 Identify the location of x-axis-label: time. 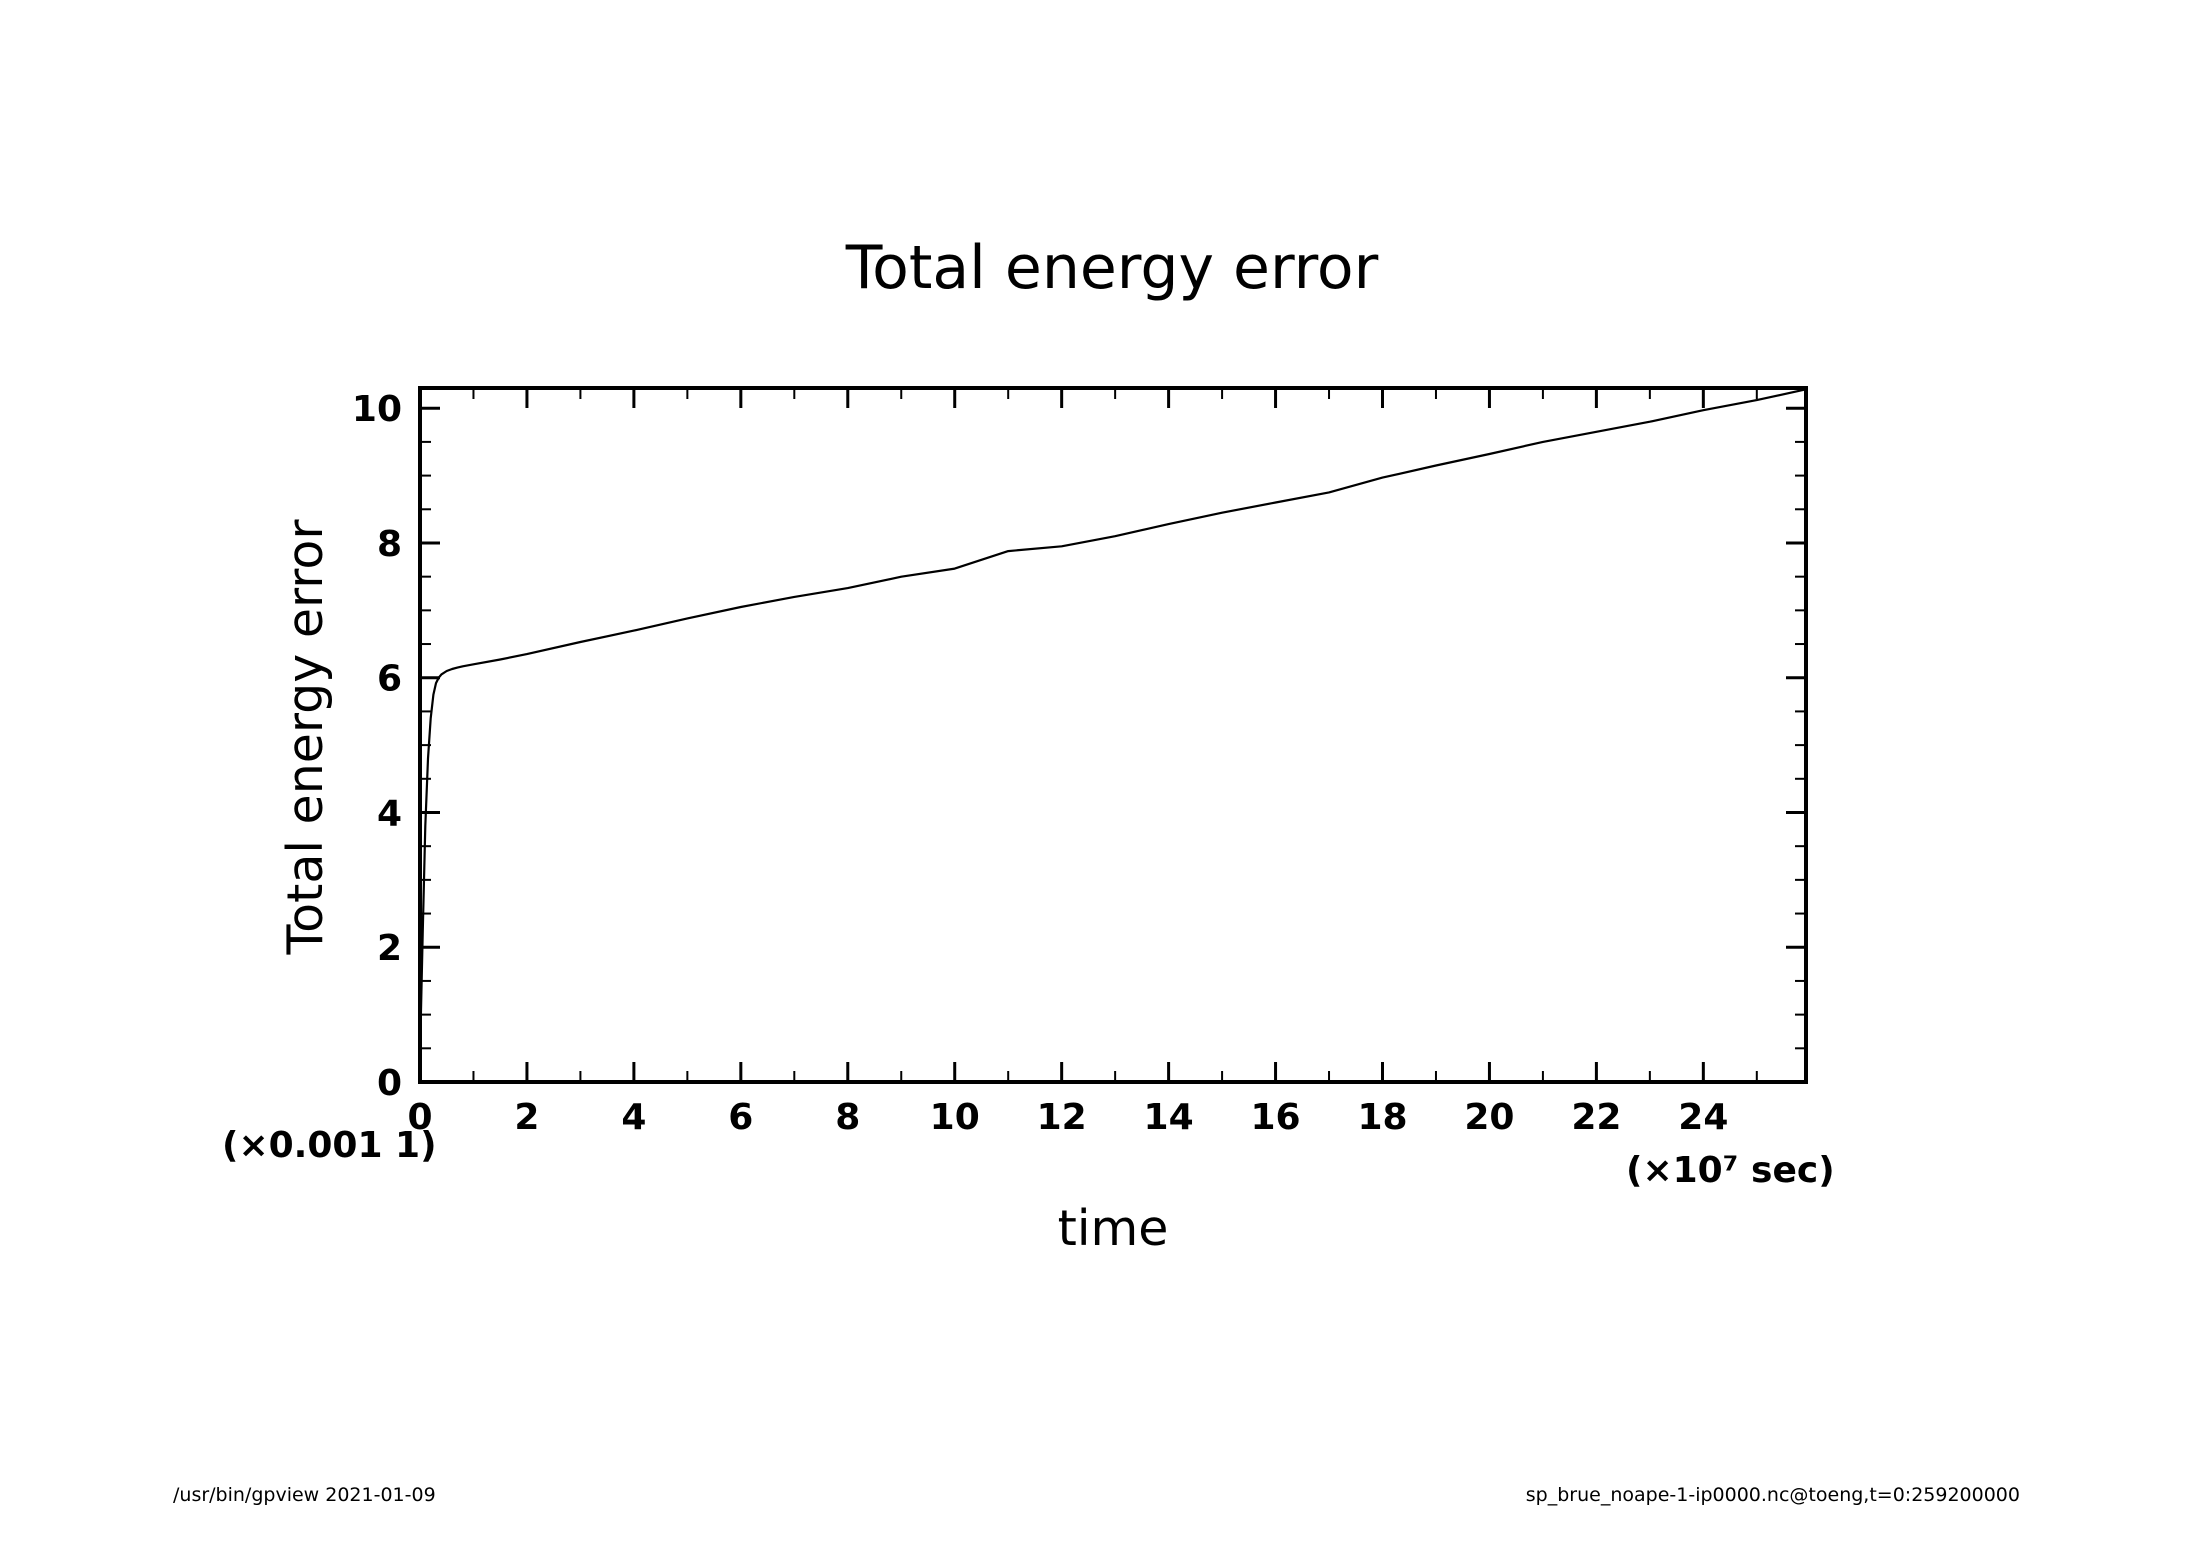
(1113, 1228).